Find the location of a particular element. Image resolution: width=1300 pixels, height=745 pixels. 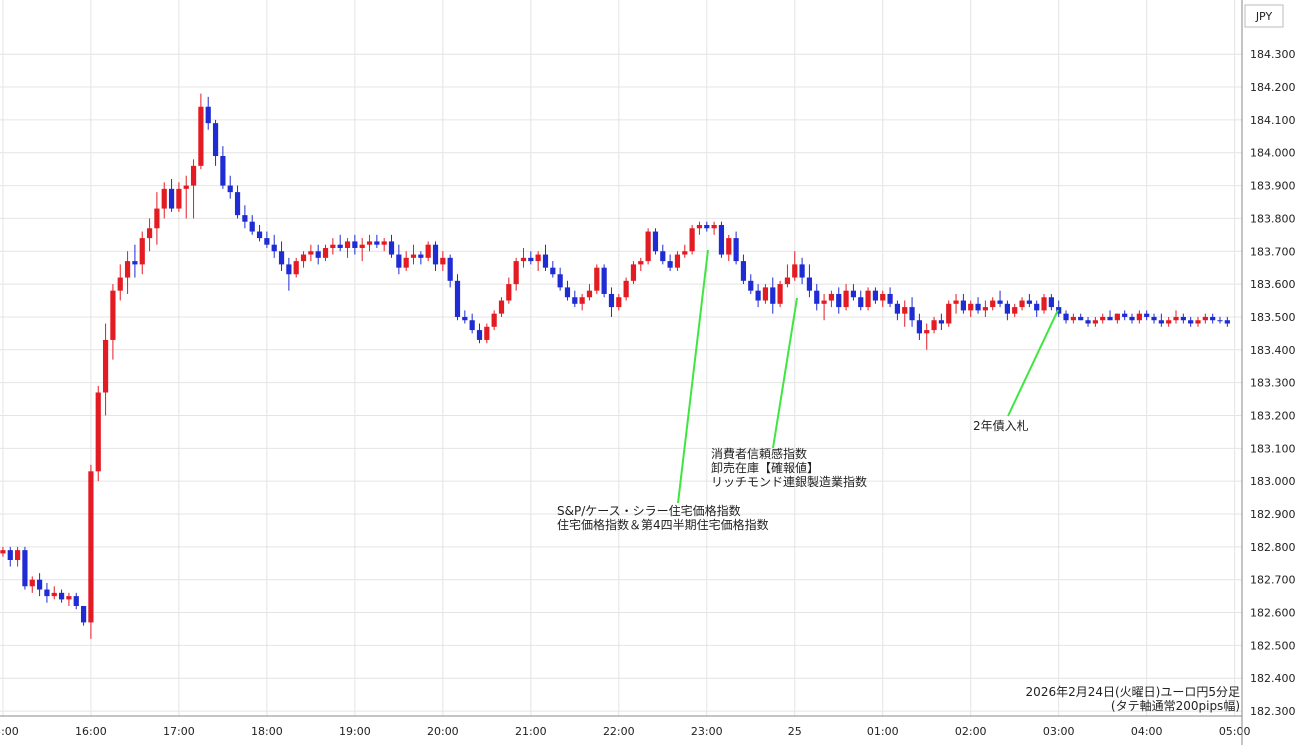

y-tick-label: 183.700 is located at coordinates (1273, 251).